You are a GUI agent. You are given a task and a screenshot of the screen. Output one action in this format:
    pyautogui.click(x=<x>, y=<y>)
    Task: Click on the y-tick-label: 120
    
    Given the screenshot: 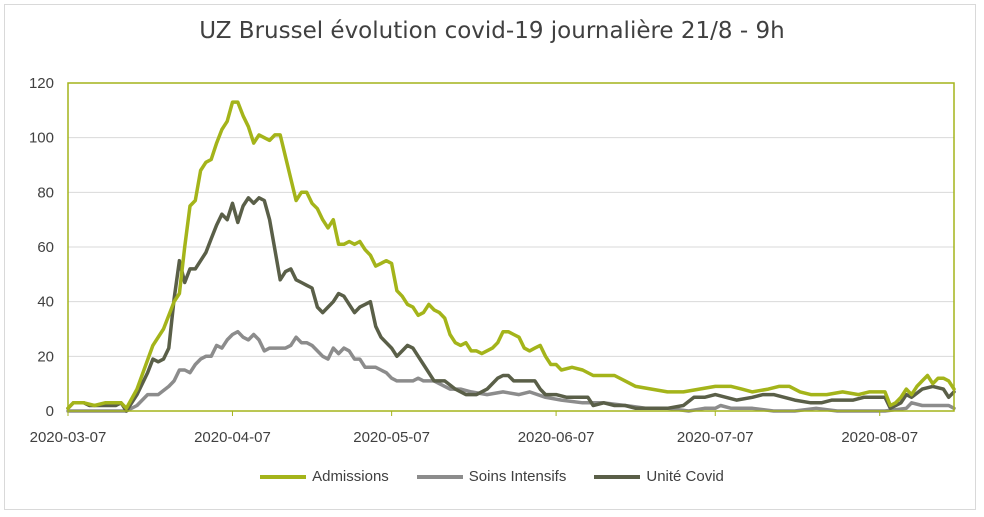 What is the action you would take?
    pyautogui.click(x=41, y=83)
    